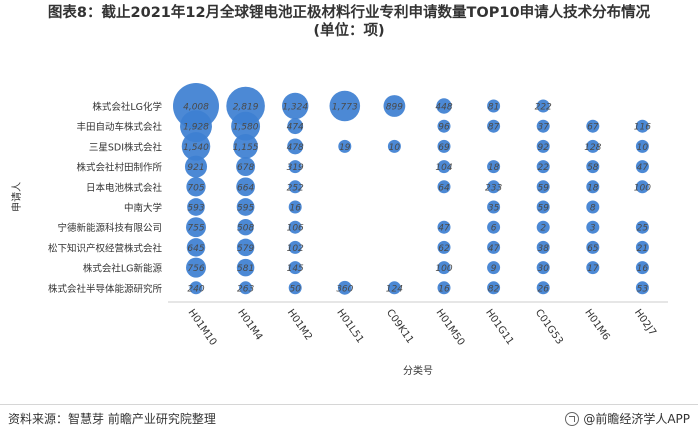  Describe the element at coordinates (299, 324) in the screenshot. I see `x-tick-label: H01M2` at that location.